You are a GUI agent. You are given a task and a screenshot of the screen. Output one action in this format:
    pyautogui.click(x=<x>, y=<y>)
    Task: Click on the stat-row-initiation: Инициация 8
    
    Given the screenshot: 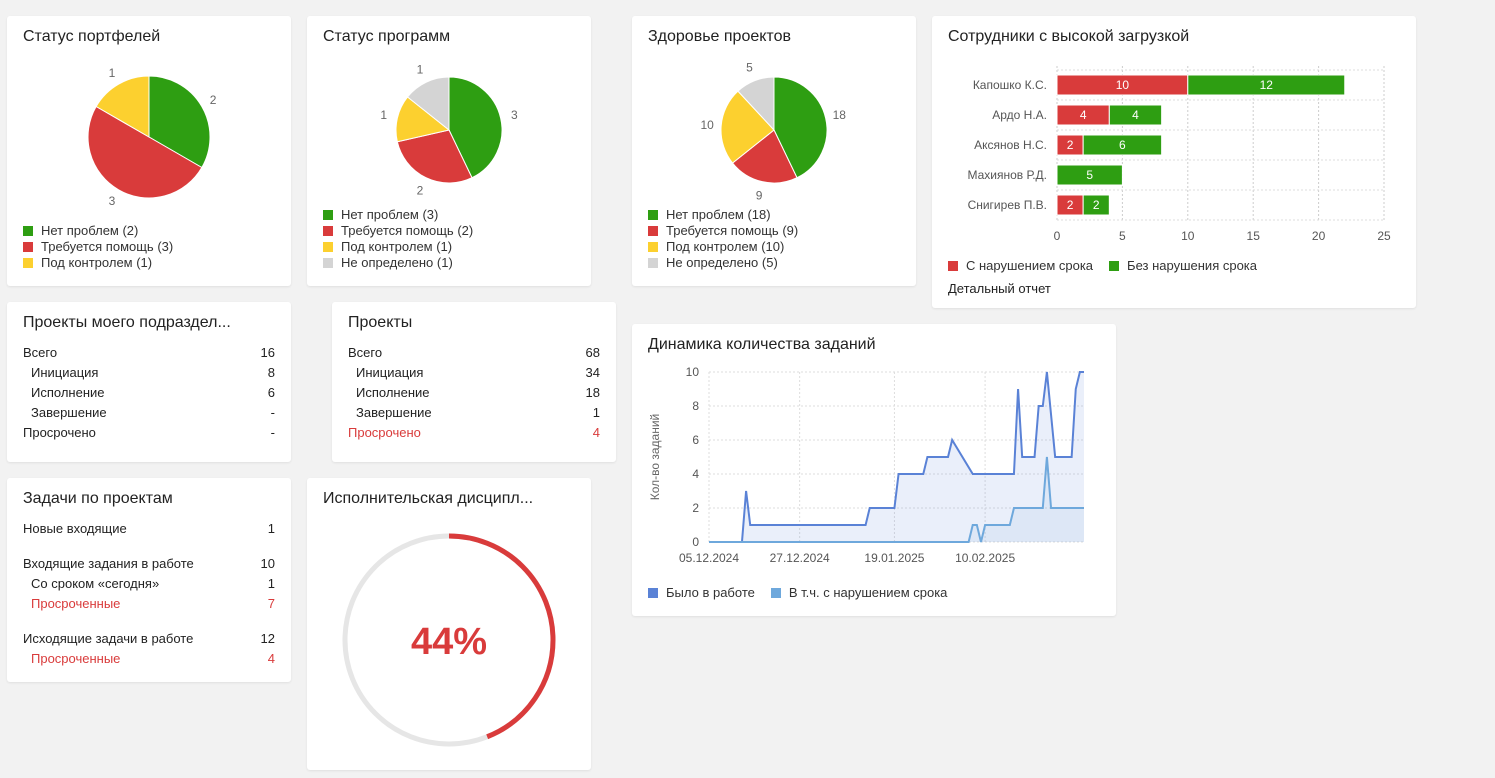 What is the action you would take?
    pyautogui.click(x=153, y=372)
    